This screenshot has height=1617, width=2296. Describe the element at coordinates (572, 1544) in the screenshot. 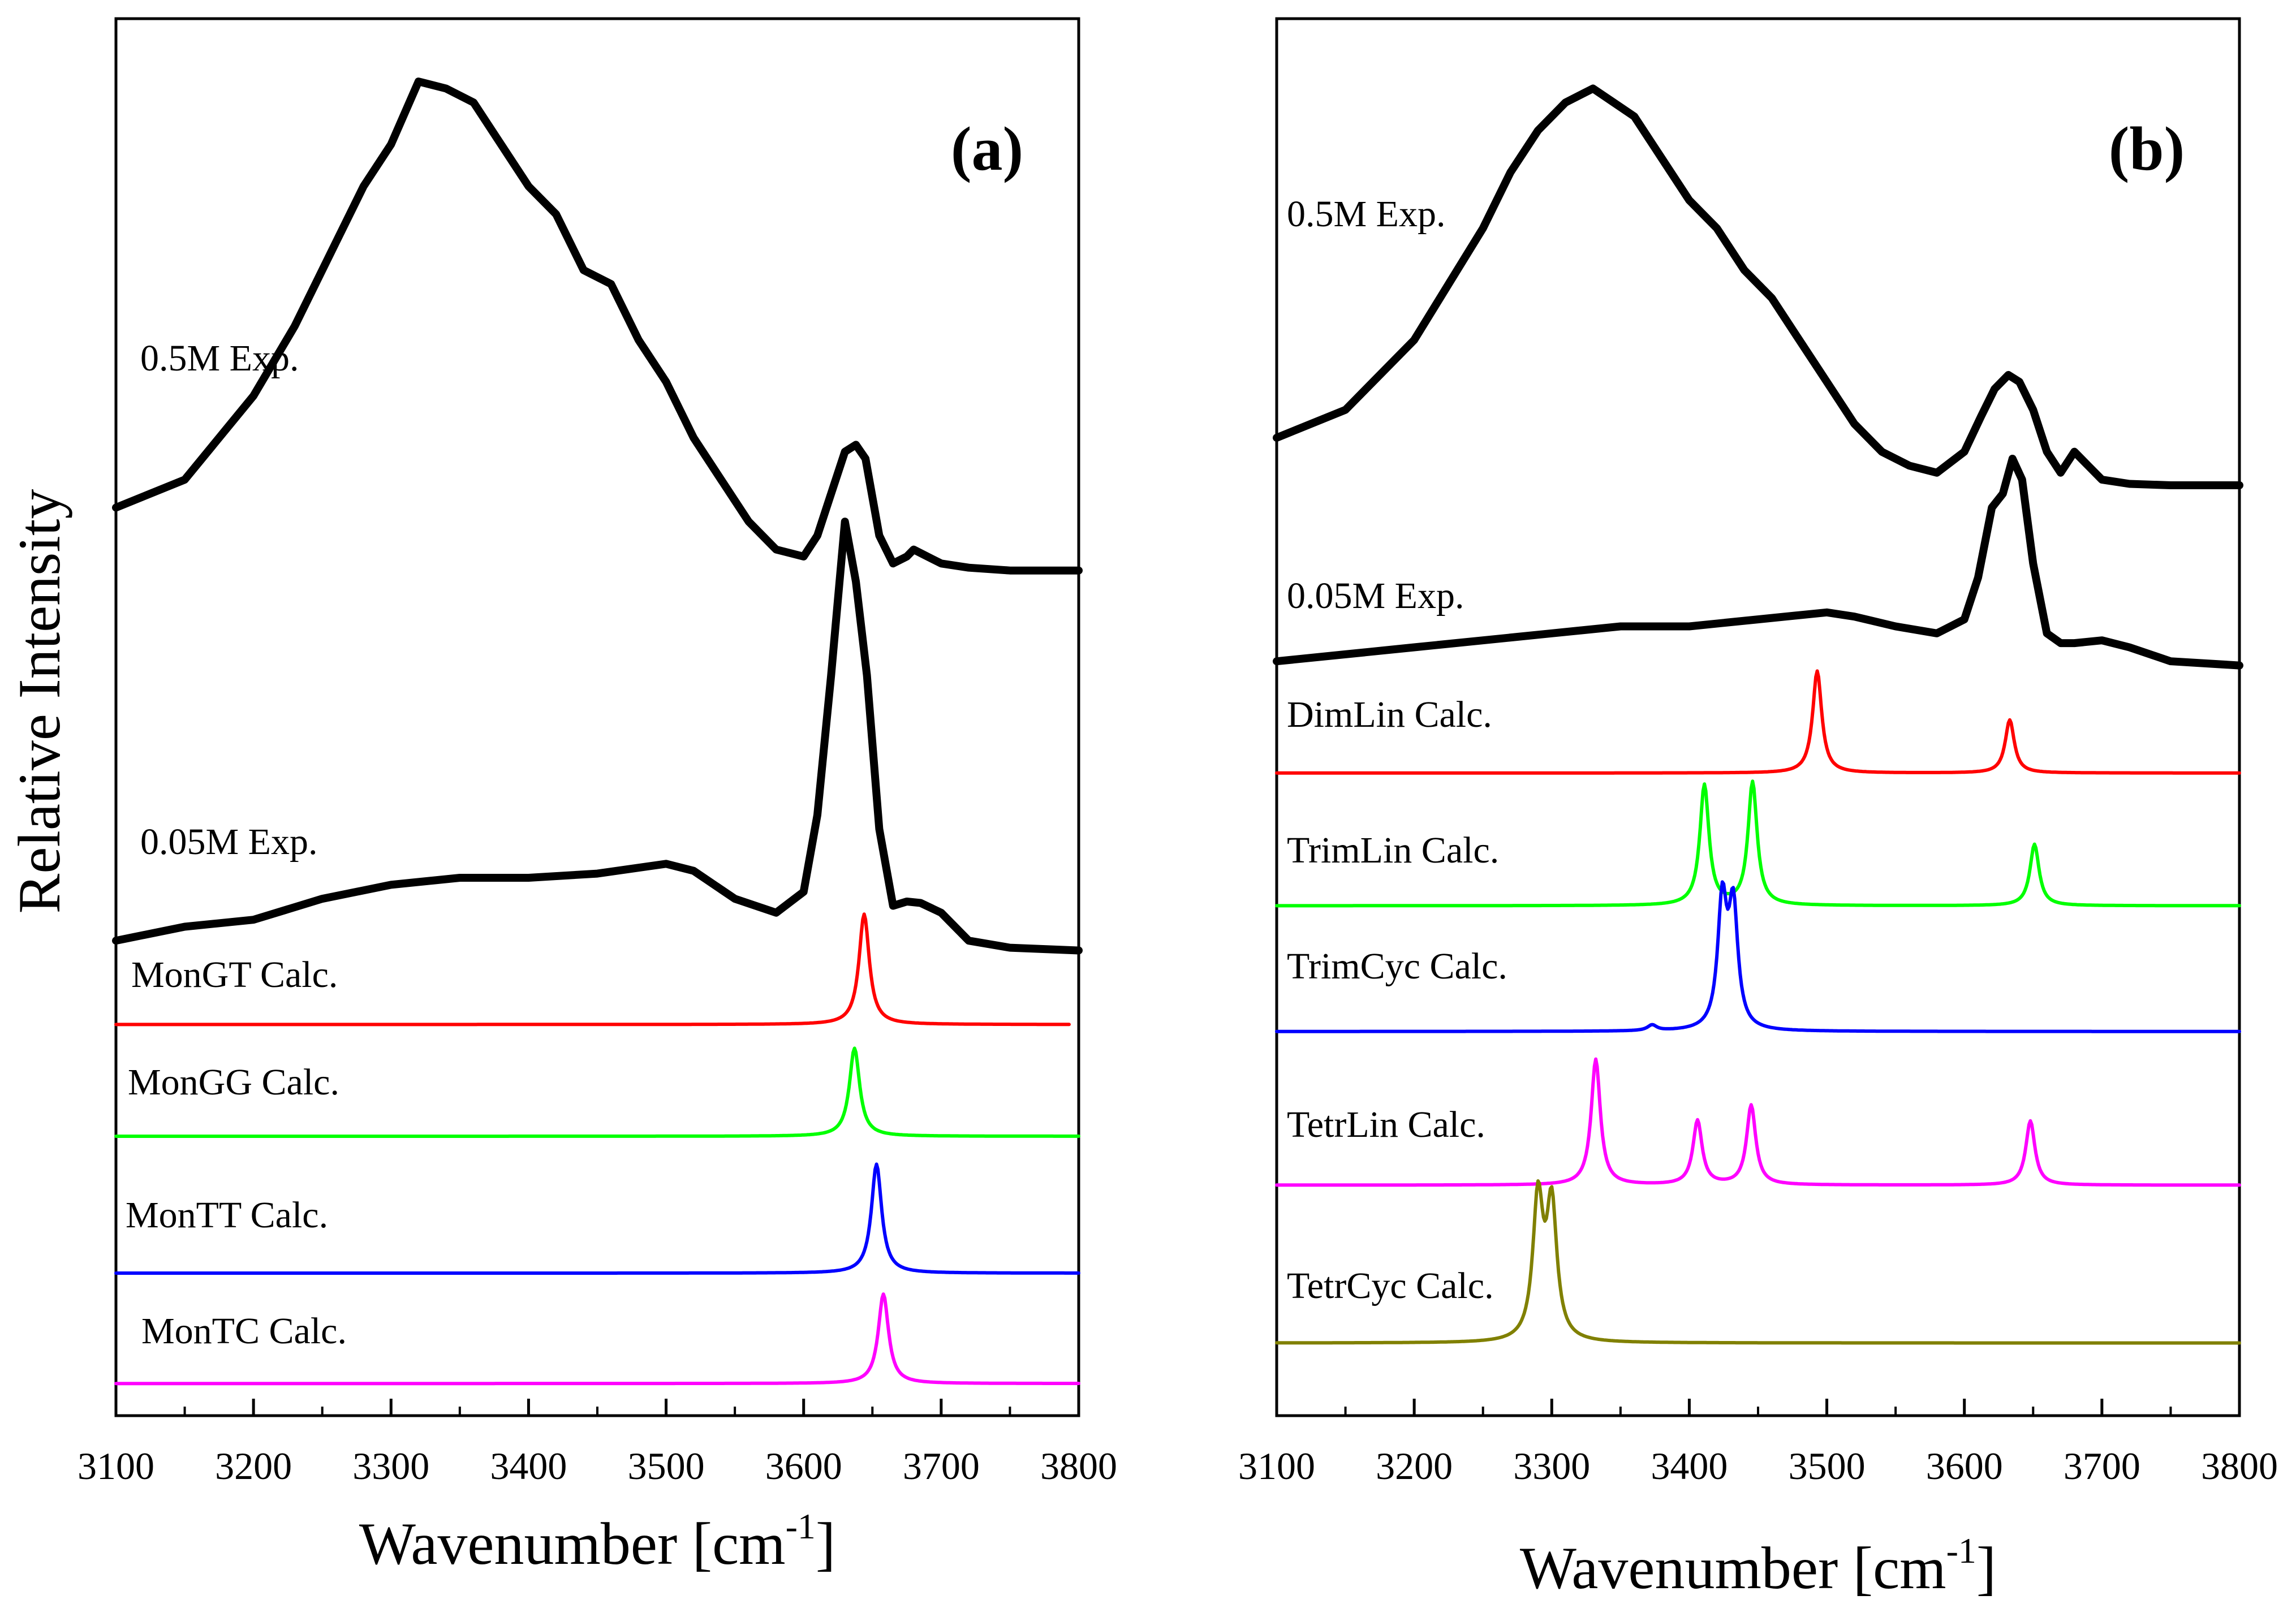

I see `x-axis-label-a-text: Wavenumber [cm` at that location.